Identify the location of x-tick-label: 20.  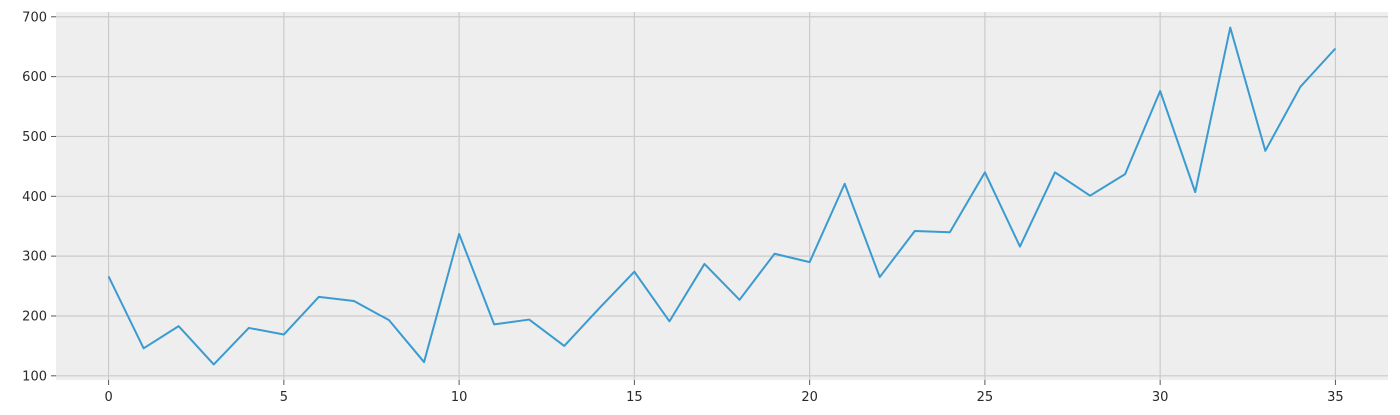
(809, 397).